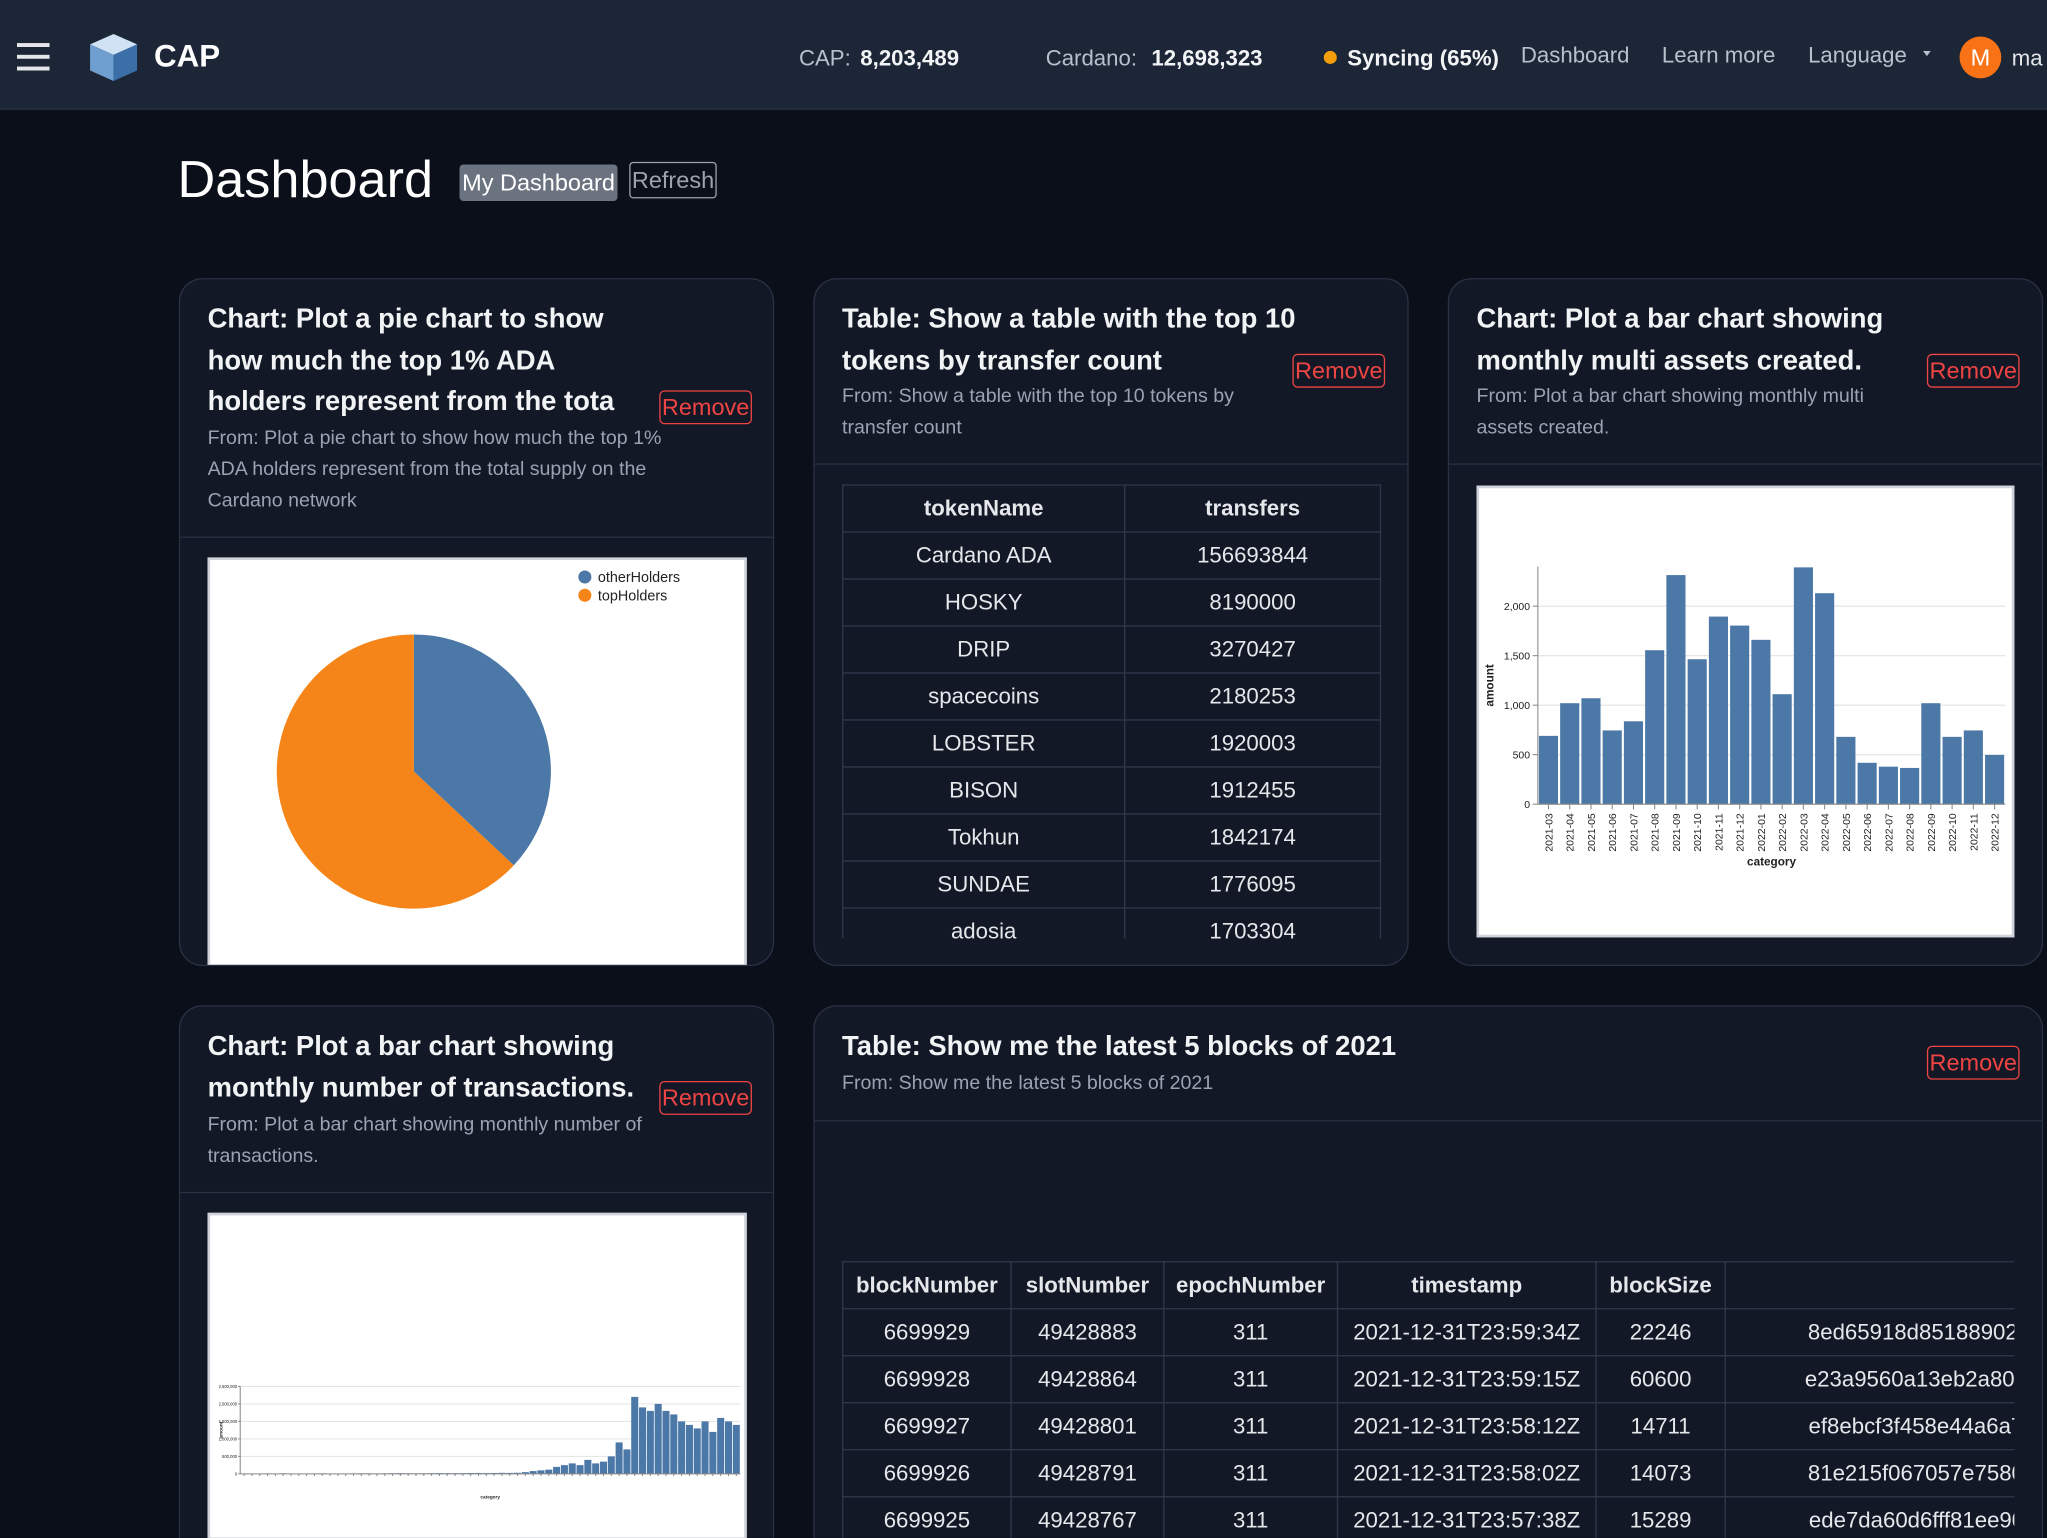  What do you see at coordinates (639, 578) in the screenshot?
I see `legend-label: otherHolders` at bounding box center [639, 578].